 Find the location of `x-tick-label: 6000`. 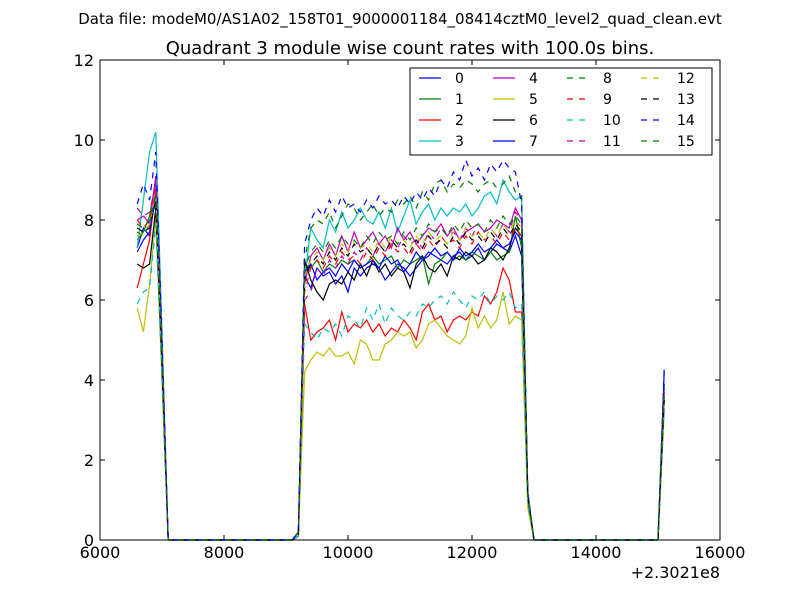

x-tick-label: 6000 is located at coordinates (100, 552).